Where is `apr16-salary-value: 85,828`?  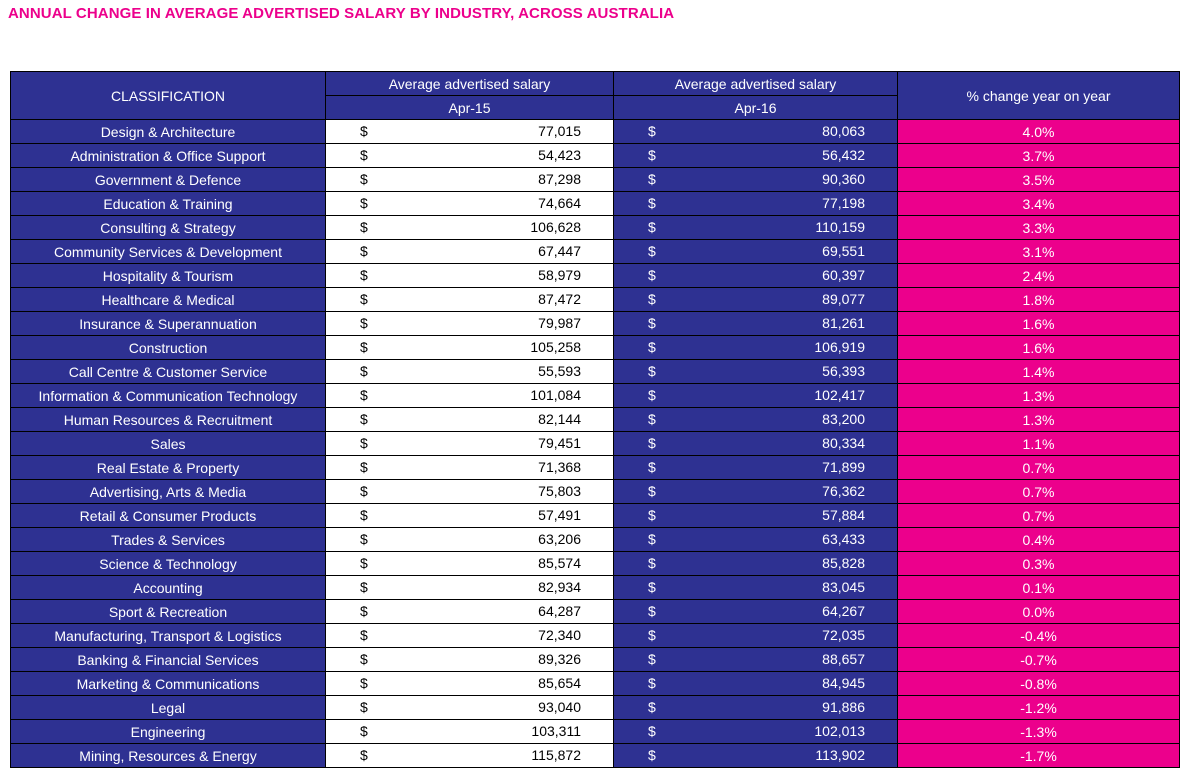
apr16-salary-value: 85,828 is located at coordinates (843, 563).